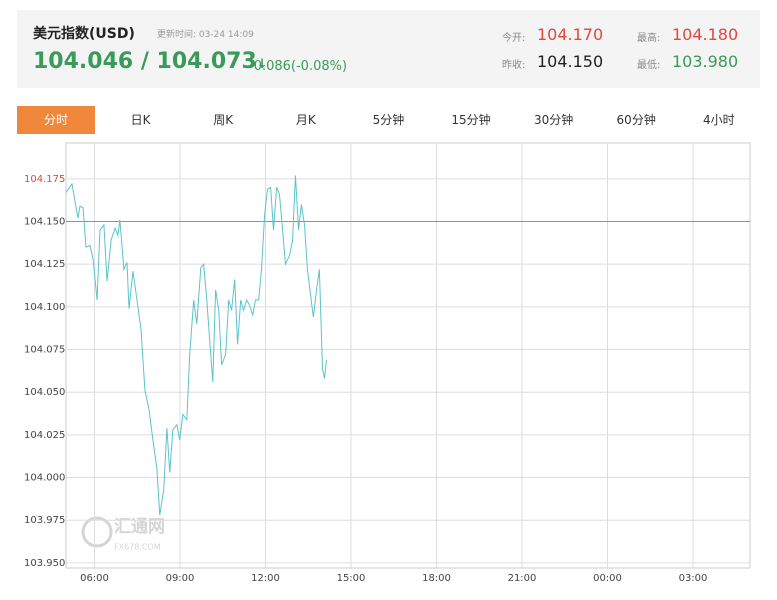  I want to click on watermark-icon, so click(97, 532).